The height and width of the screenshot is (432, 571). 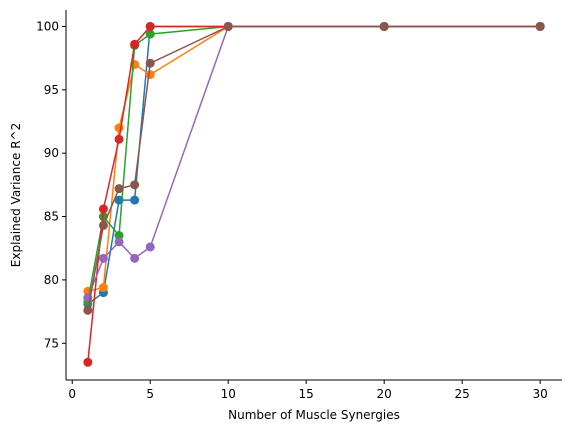 What do you see at coordinates (51, 343) in the screenshot?
I see `y-tick-label: 75` at bounding box center [51, 343].